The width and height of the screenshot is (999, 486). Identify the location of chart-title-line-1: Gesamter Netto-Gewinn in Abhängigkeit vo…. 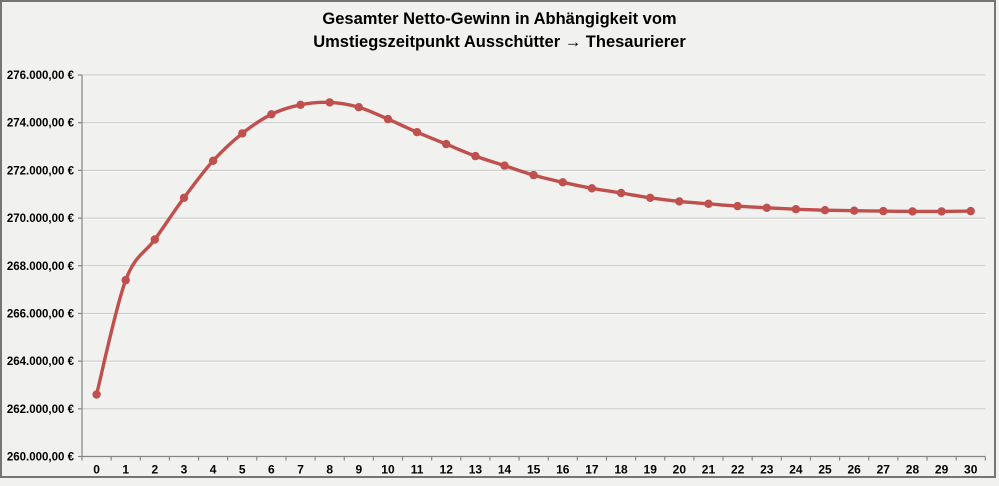
(499, 19).